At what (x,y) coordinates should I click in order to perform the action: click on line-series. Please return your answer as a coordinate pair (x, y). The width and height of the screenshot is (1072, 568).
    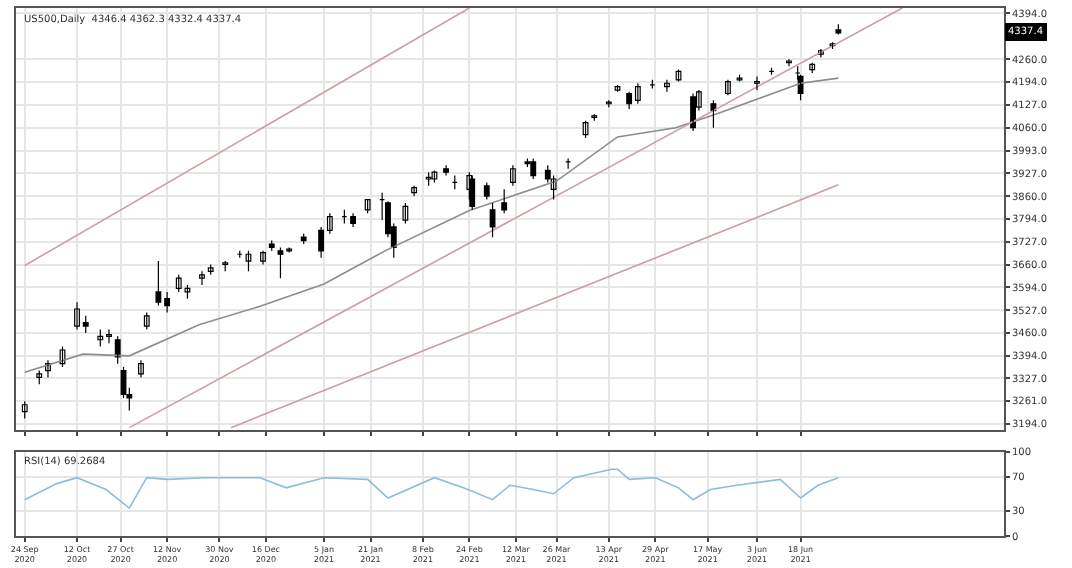
    Looking at the image, I should click on (431, 488).